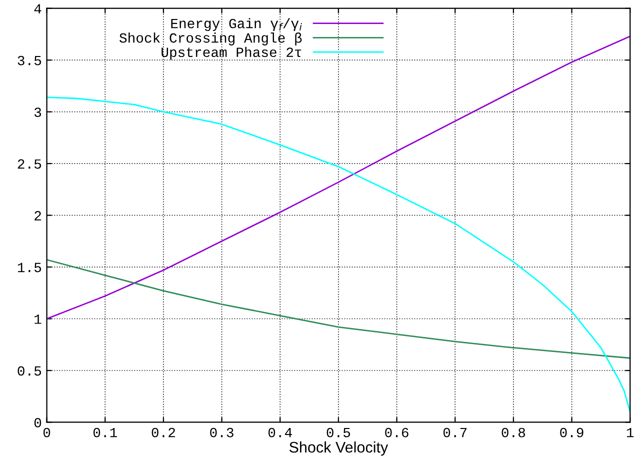  What do you see at coordinates (46, 433) in the screenshot?
I see `x-tick-label: 0` at bounding box center [46, 433].